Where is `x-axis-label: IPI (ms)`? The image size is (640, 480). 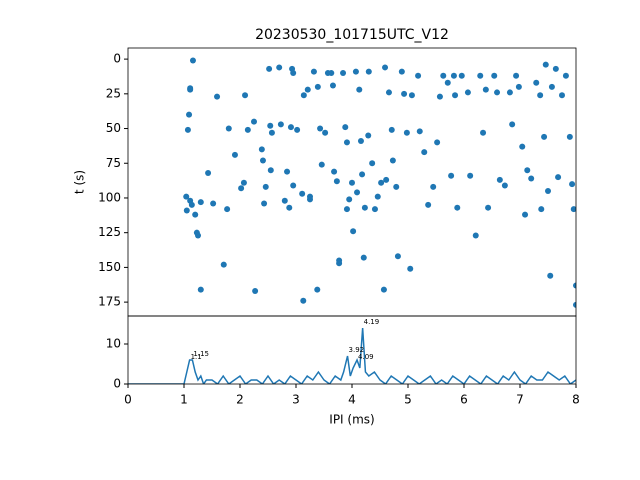 x-axis-label: IPI (ms) is located at coordinates (351, 420).